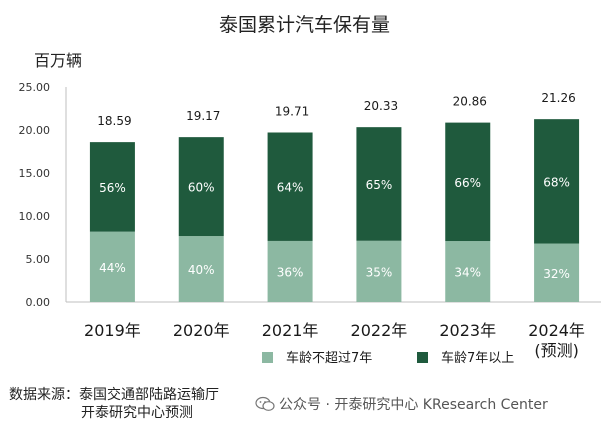 The width and height of the screenshot is (609, 429). I want to click on total-value-label: 19.17, so click(203, 116).